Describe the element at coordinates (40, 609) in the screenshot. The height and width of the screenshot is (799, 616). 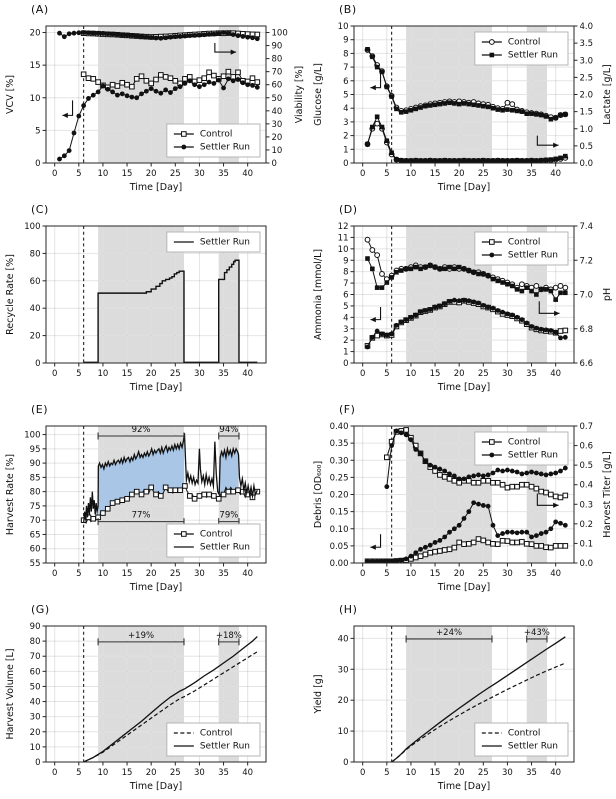
I see `panel-G-tag: (G)` at that location.